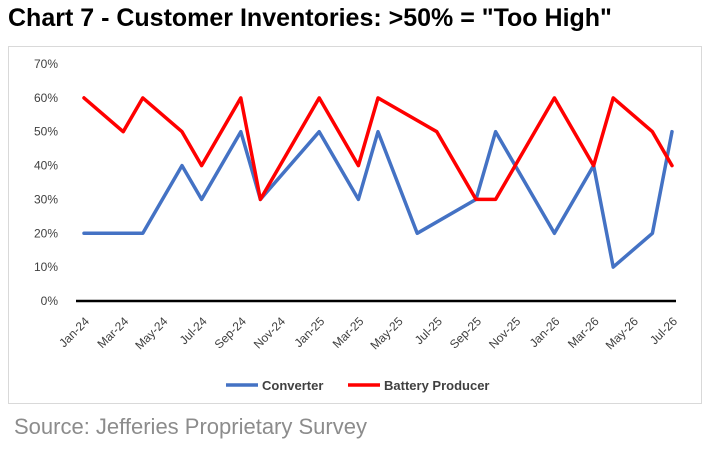  Describe the element at coordinates (622, 333) in the screenshot. I see `x-tick-label: May-26` at that location.